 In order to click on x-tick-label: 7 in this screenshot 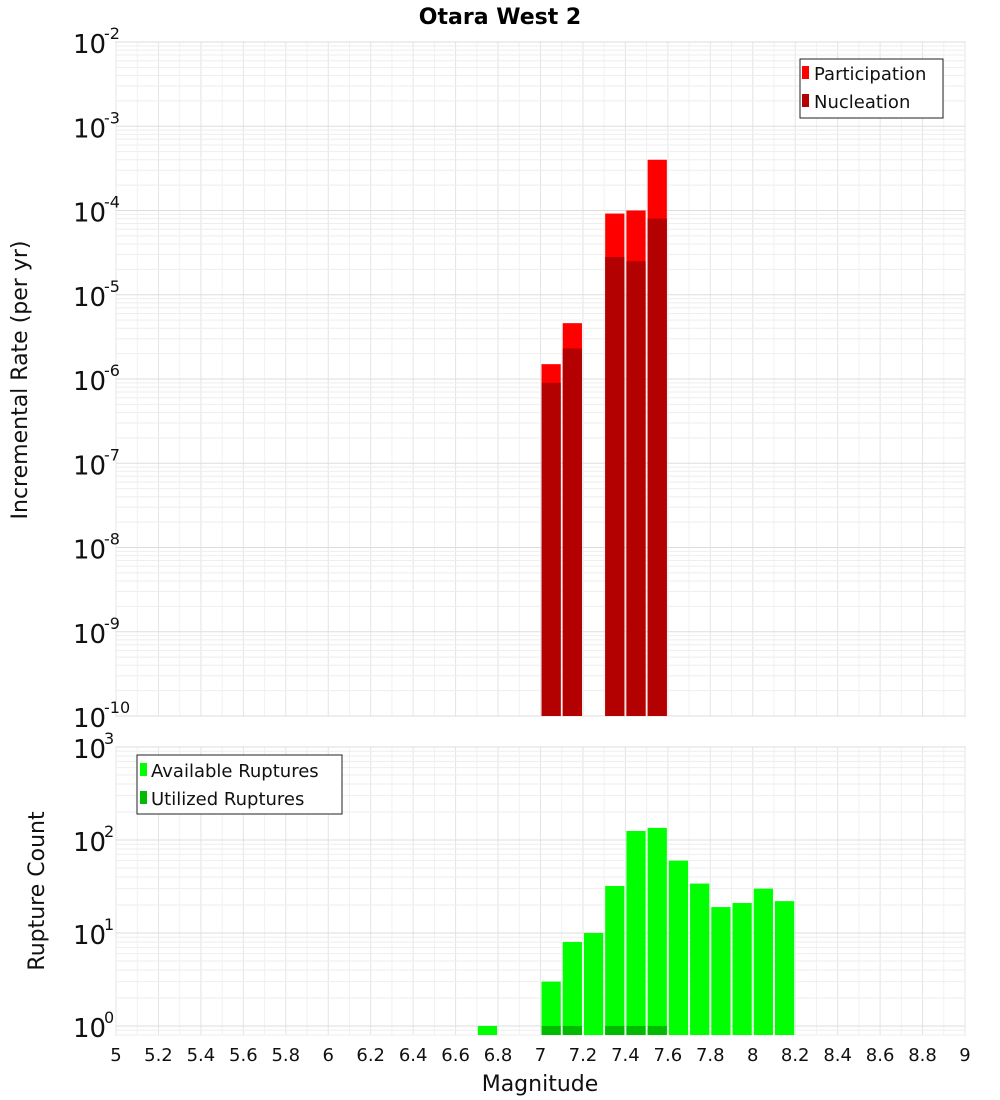, I will do `click(540, 1055)`.